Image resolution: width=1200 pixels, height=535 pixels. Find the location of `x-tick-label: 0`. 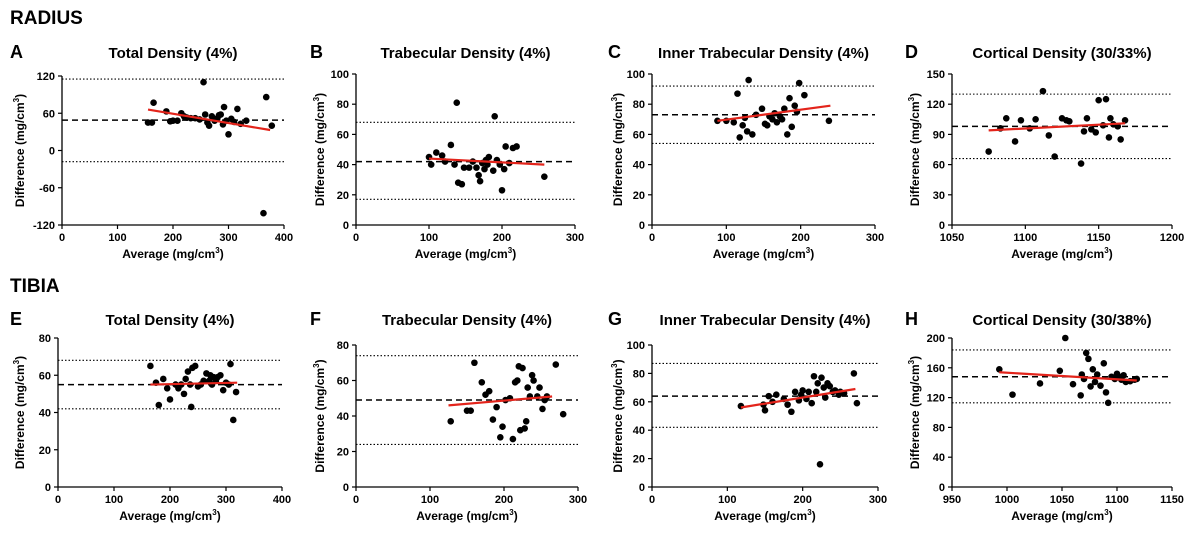

x-tick-label: 0 is located at coordinates (356, 238).